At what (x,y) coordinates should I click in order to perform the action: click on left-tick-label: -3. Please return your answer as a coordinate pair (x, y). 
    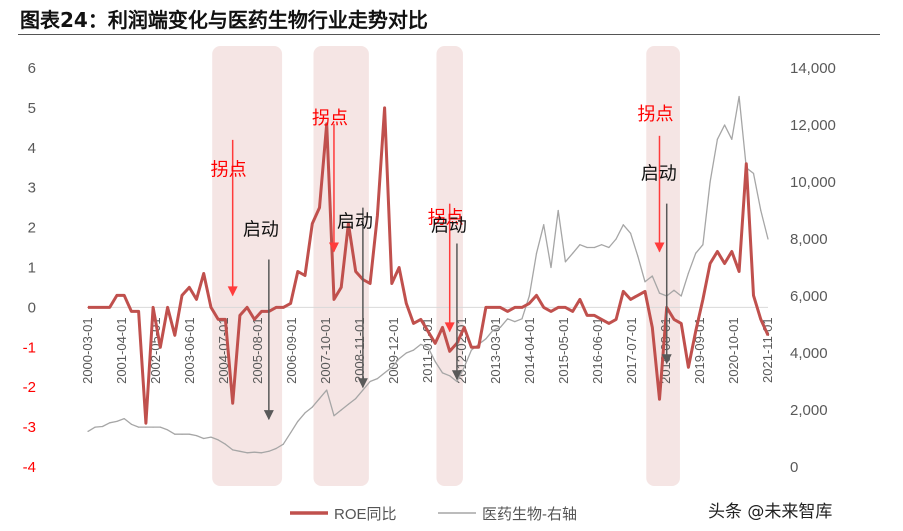
    Looking at the image, I should click on (29, 427).